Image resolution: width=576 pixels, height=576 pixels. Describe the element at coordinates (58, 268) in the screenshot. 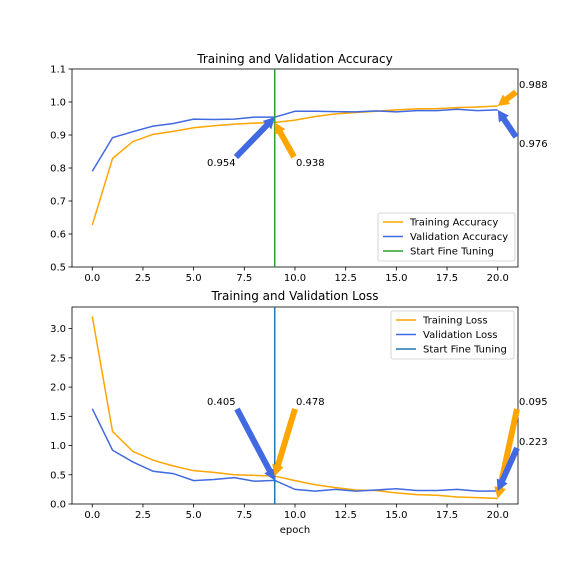

I see `accuracy-y-tick-label: 0.5` at that location.